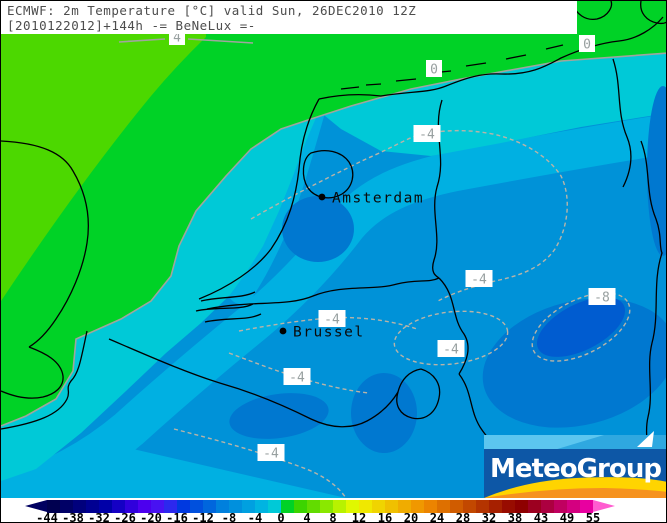 This screenshot has width=667, height=523. Describe the element at coordinates (329, 333) in the screenshot. I see `city-label: Brussel` at that location.